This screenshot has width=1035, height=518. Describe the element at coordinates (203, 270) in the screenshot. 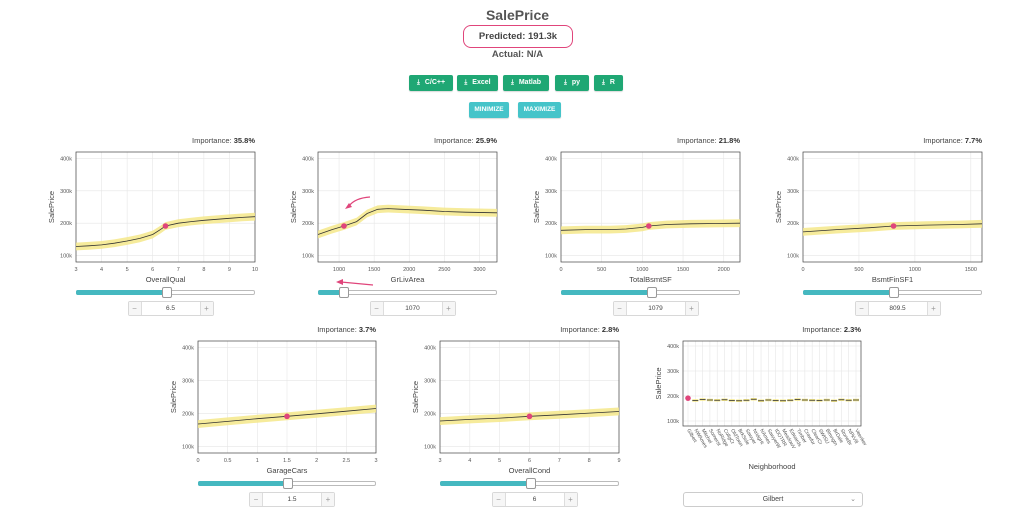

I see `x-tick-label: 8` at that location.